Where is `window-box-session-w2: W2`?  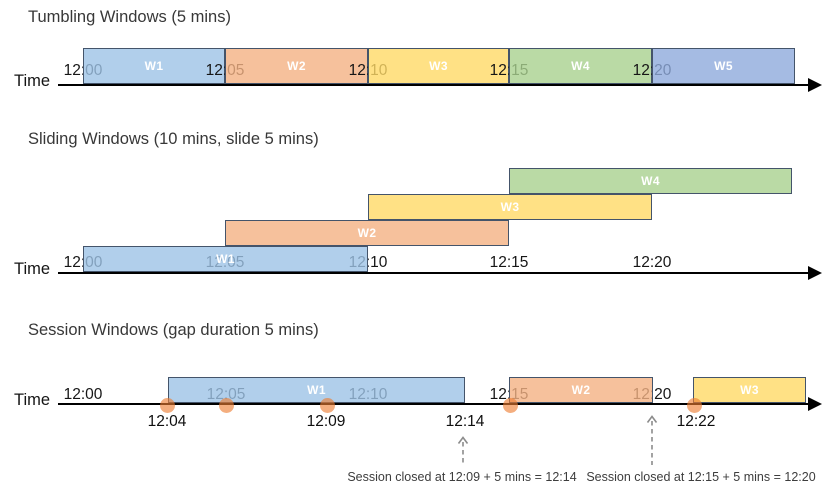
window-box-session-w2: W2 is located at coordinates (581, 390).